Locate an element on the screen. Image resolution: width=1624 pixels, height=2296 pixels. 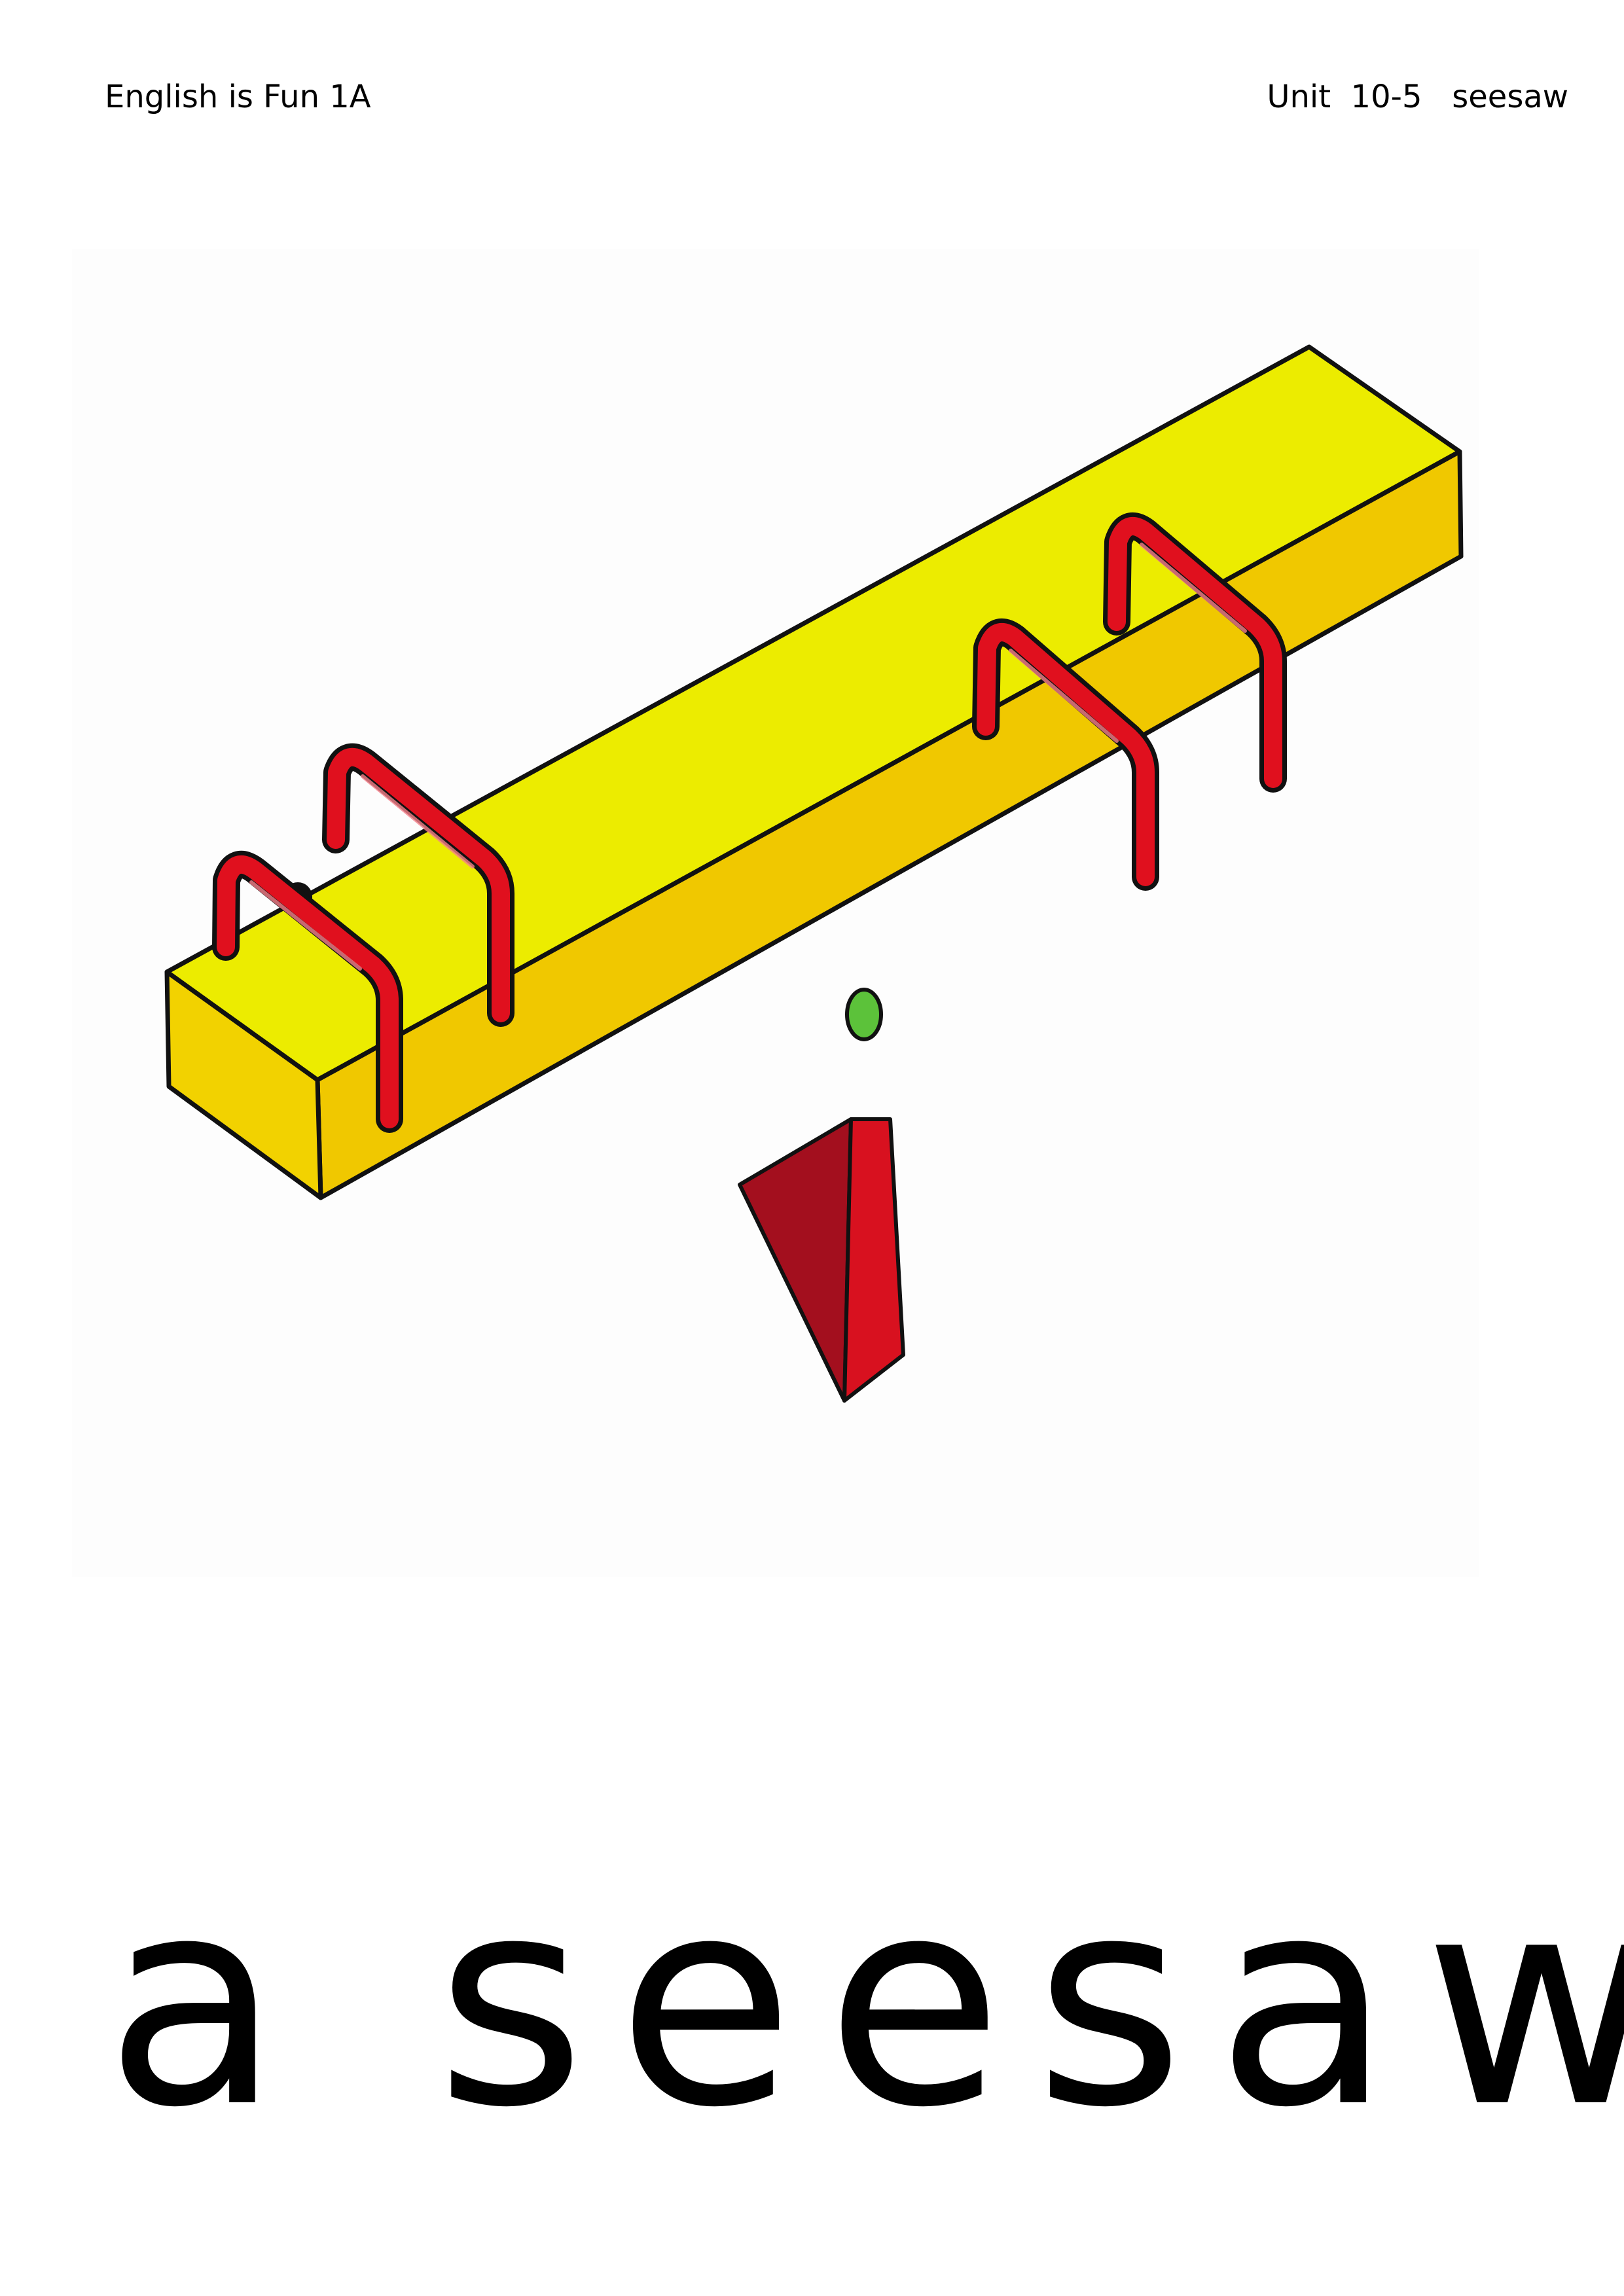
caption-word: a seesaw is located at coordinates (864, 2002).